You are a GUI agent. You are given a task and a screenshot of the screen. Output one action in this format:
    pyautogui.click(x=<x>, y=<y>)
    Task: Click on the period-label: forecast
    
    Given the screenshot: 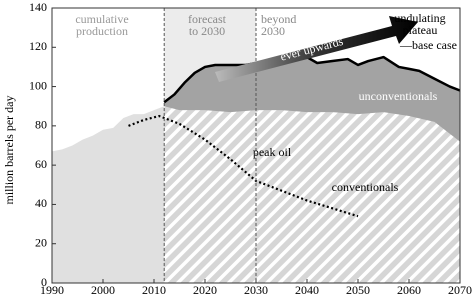 What is the action you would take?
    pyautogui.click(x=207, y=19)
    